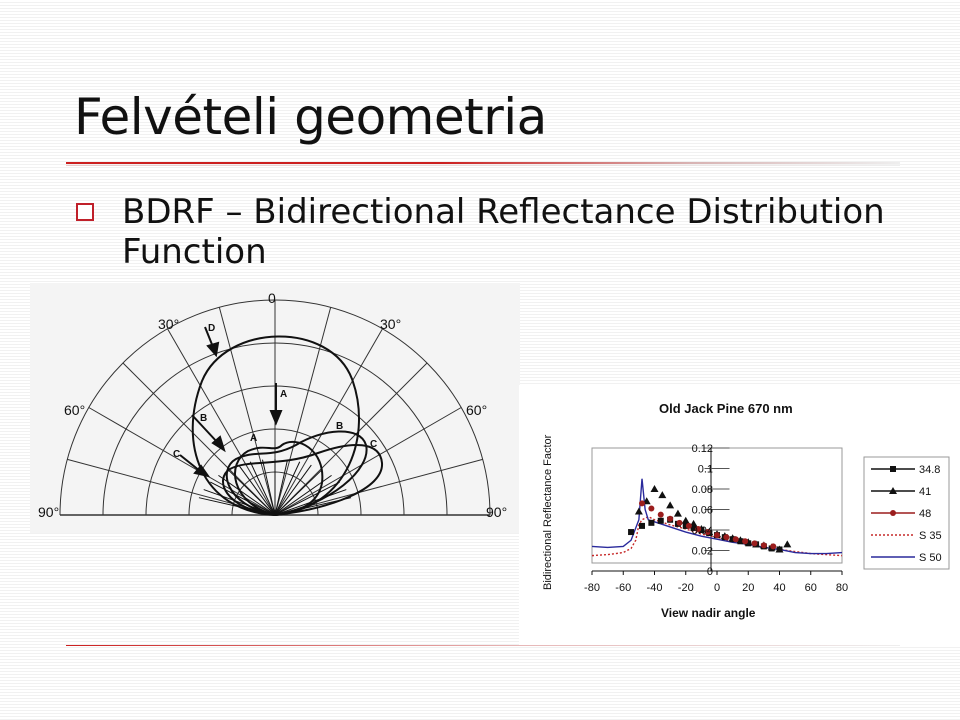  What do you see at coordinates (702, 552) in the screenshot?
I see `y-tick-label-1: 0.02` at bounding box center [702, 552].